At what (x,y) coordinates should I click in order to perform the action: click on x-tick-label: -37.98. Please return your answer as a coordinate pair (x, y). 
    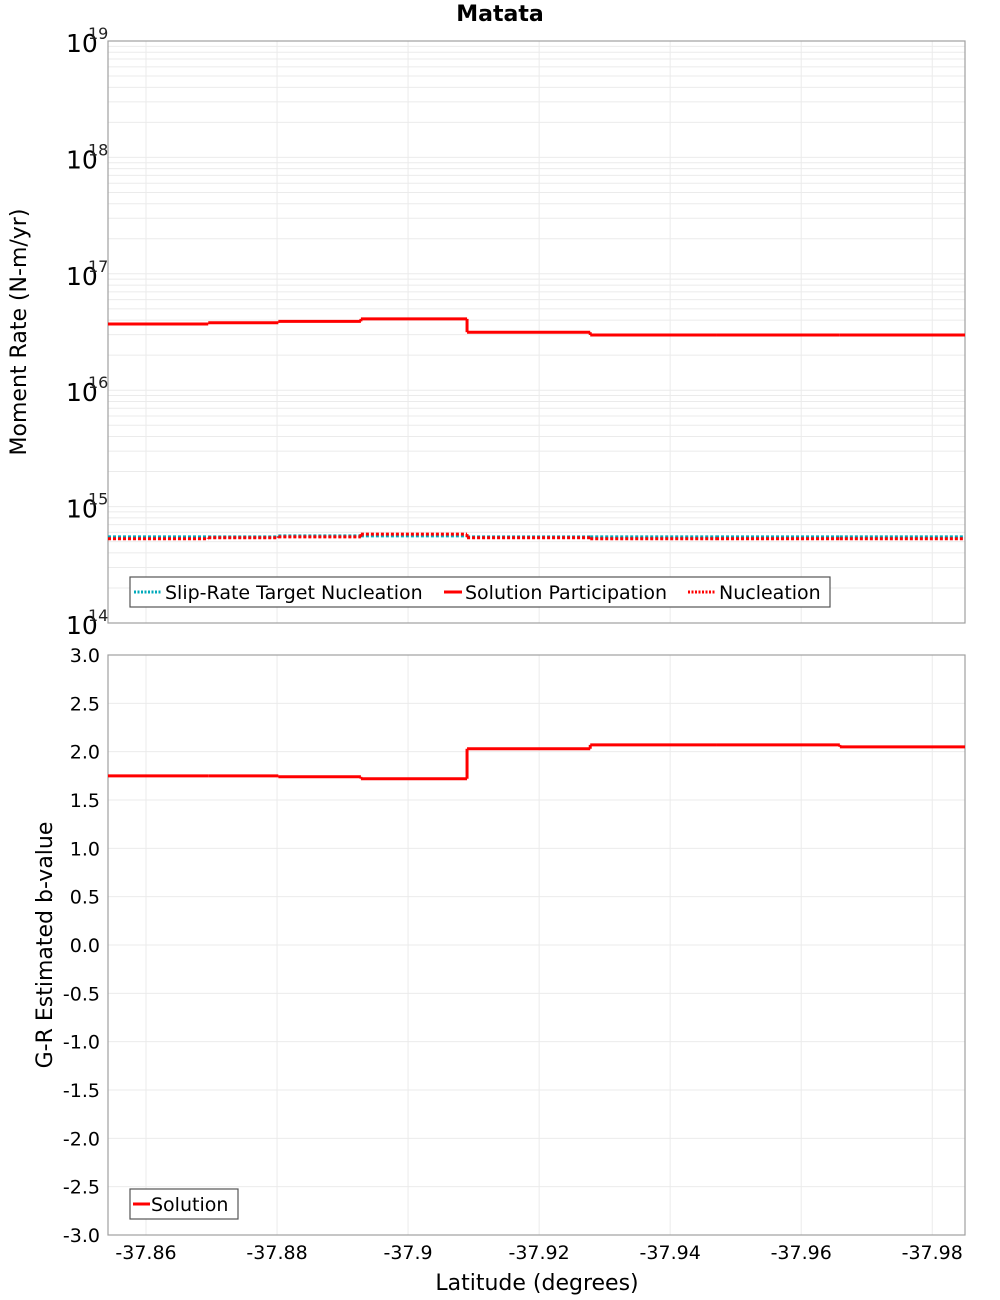
    Looking at the image, I should click on (932, 1253).